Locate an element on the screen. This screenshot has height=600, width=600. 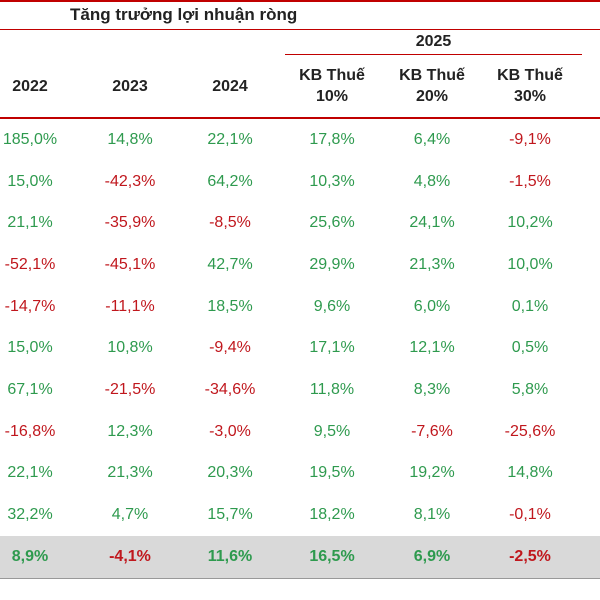
table-cell: -21,5% is located at coordinates (130, 389).